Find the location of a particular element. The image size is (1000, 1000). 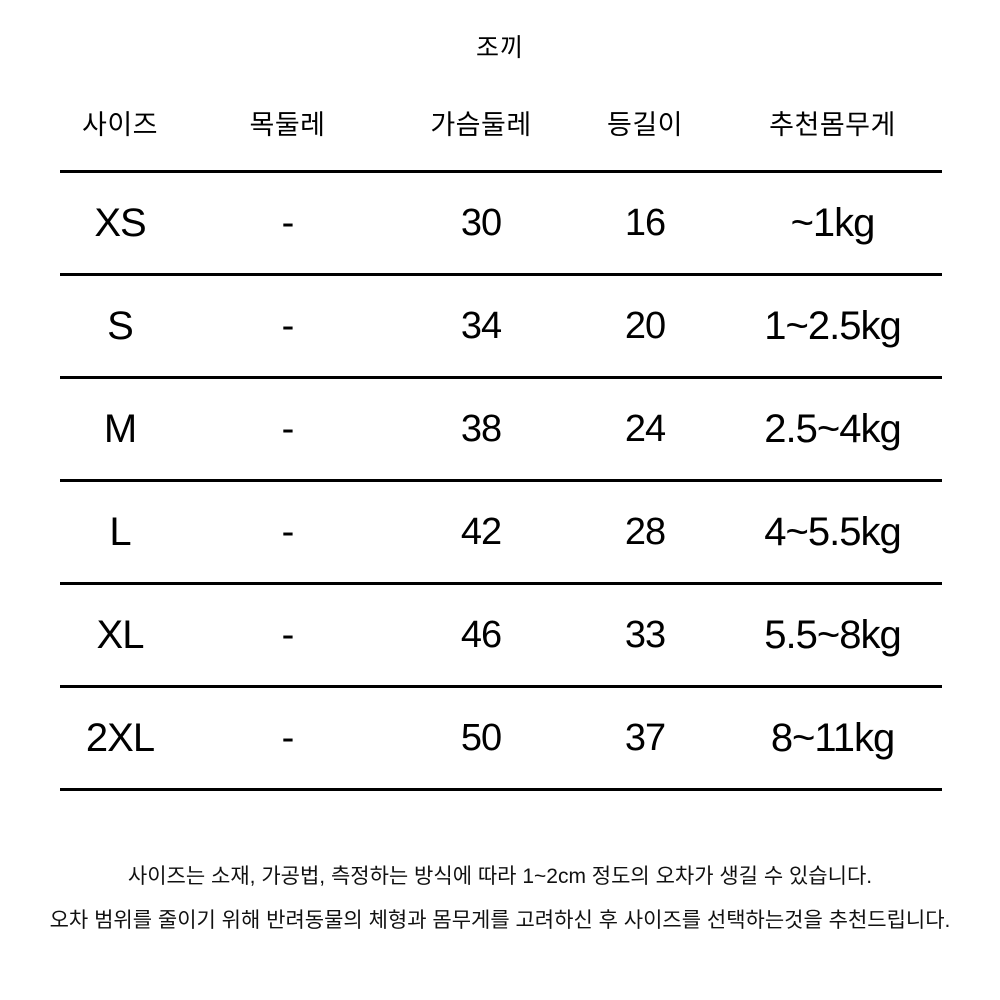

cell-back: 37 is located at coordinates (645, 737).